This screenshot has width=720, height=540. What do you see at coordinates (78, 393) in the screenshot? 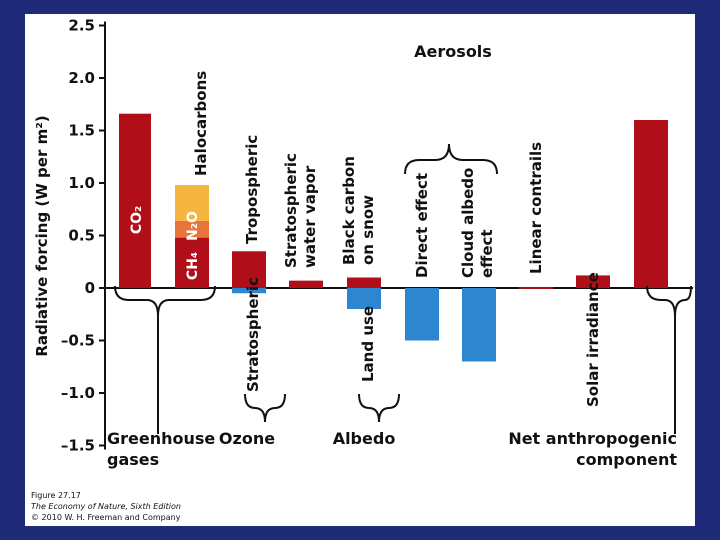
I see `y-tick-label: –1.0` at bounding box center [78, 393].